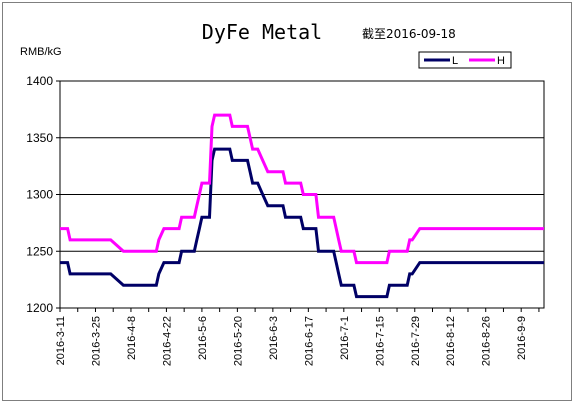  What do you see at coordinates (39, 138) in the screenshot?
I see `y-tick-label: 1350` at bounding box center [39, 138].